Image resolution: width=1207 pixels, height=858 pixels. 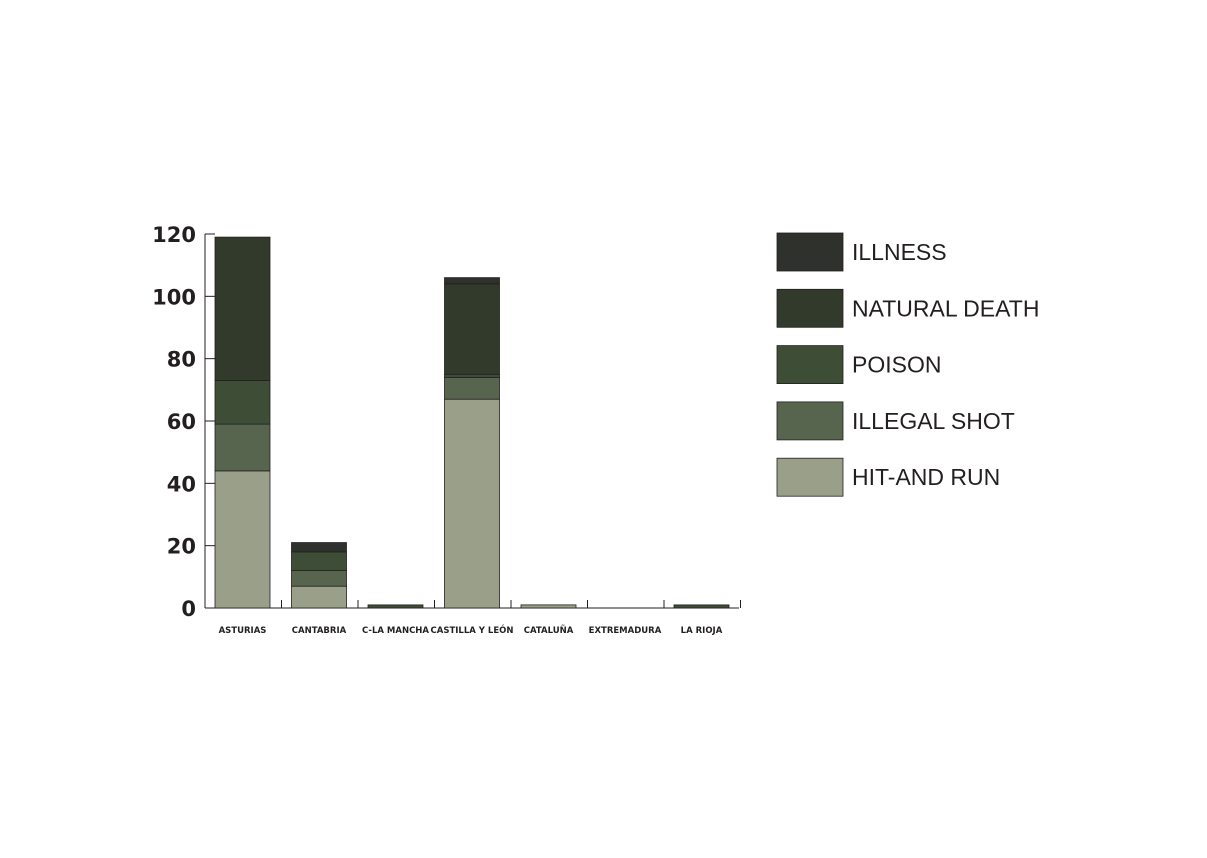 I want to click on x-tick-label: CATALUÑA, so click(x=549, y=630).